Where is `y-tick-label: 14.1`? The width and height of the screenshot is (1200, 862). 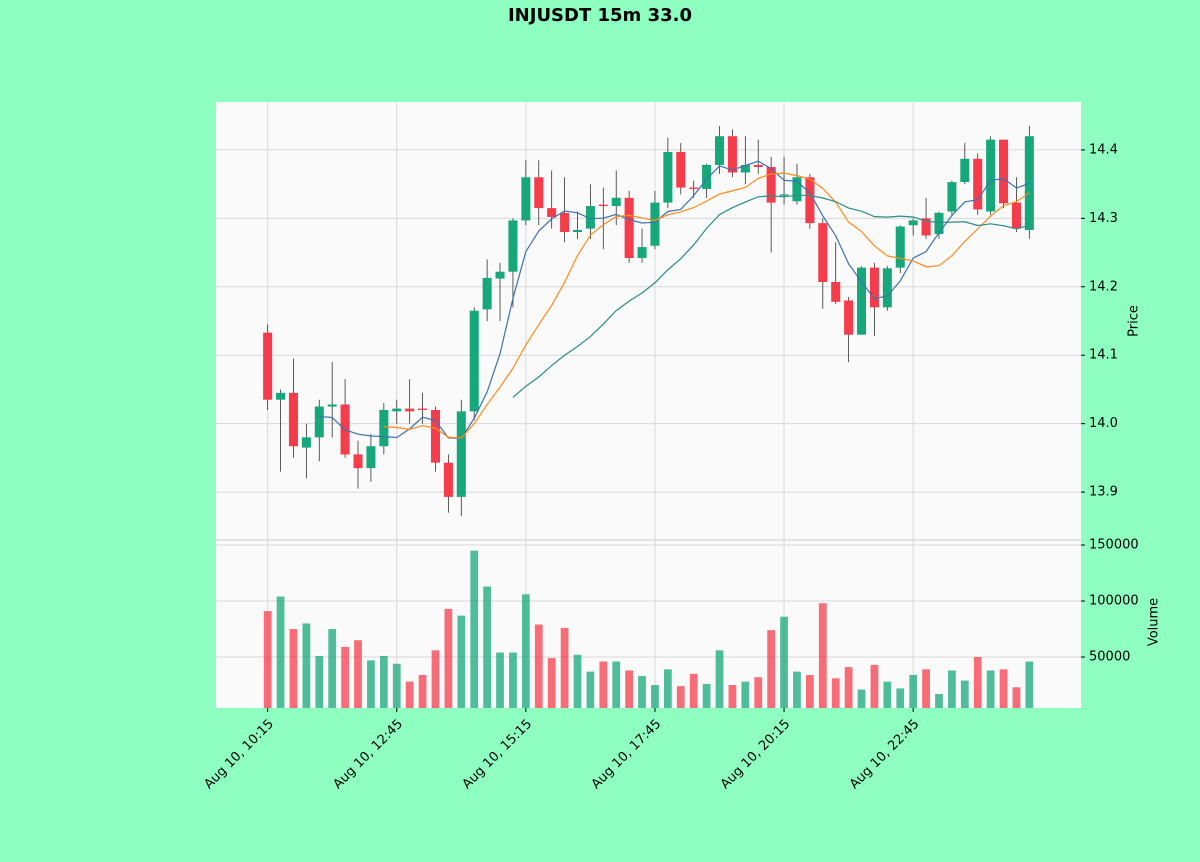
y-tick-label: 14.1 is located at coordinates (1103, 355).